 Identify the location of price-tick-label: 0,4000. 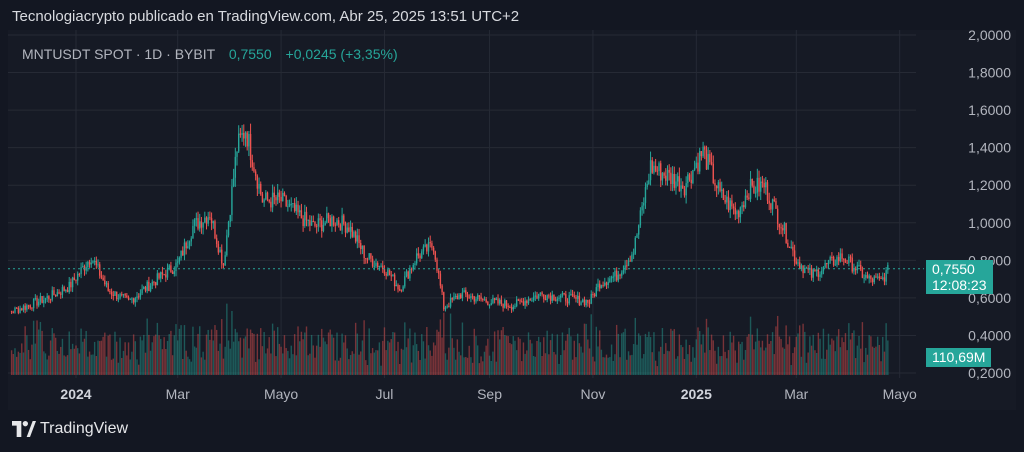
(989, 335).